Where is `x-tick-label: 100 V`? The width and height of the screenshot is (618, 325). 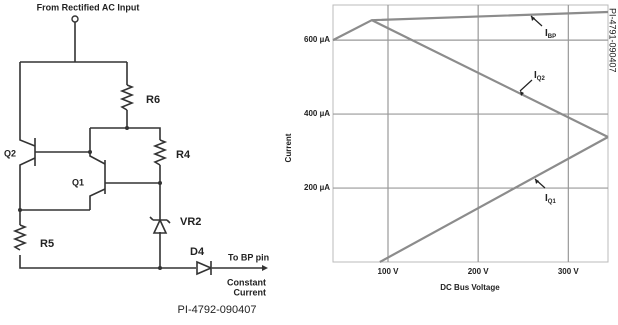 x-tick-label: 100 V is located at coordinates (389, 271).